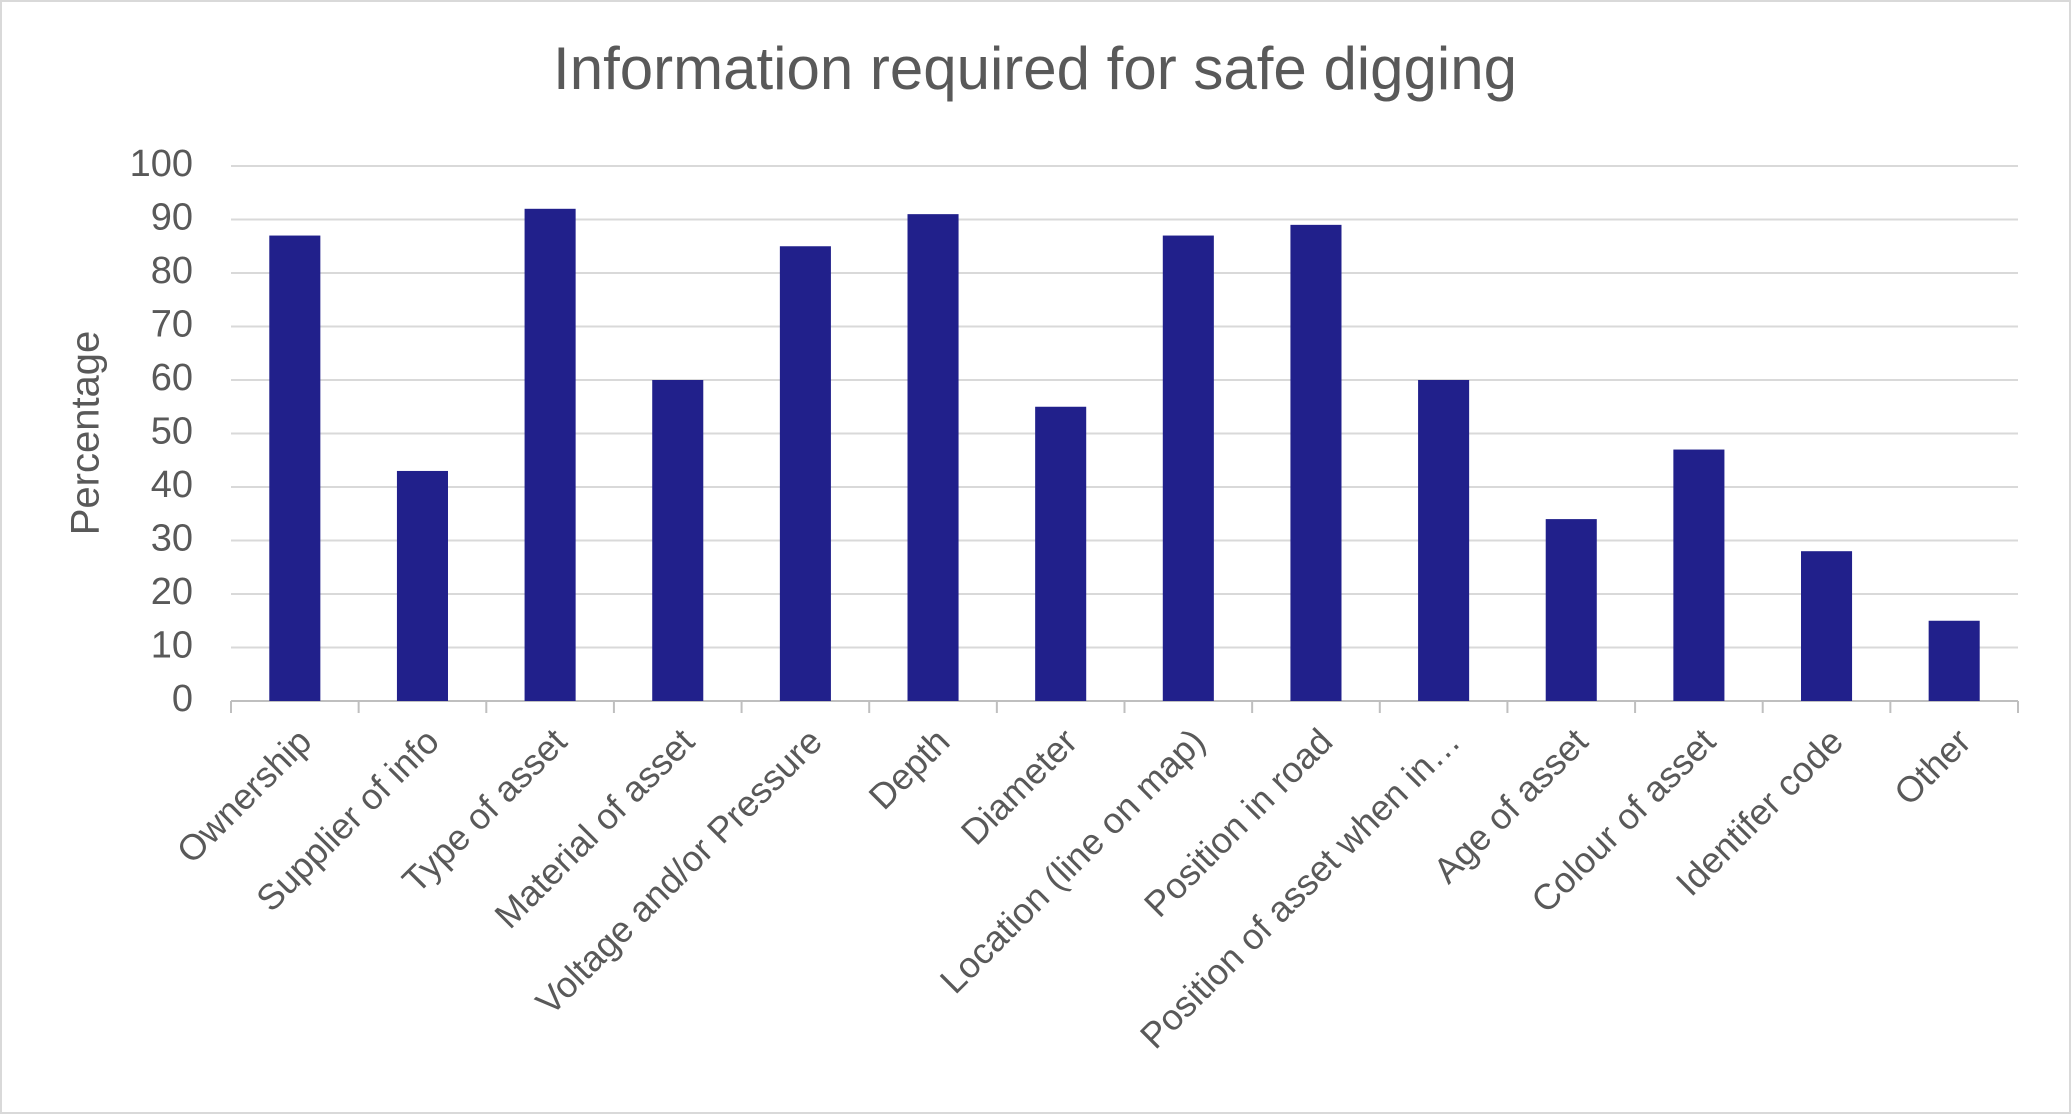  I want to click on y-tick-label: 10, so click(172, 646).